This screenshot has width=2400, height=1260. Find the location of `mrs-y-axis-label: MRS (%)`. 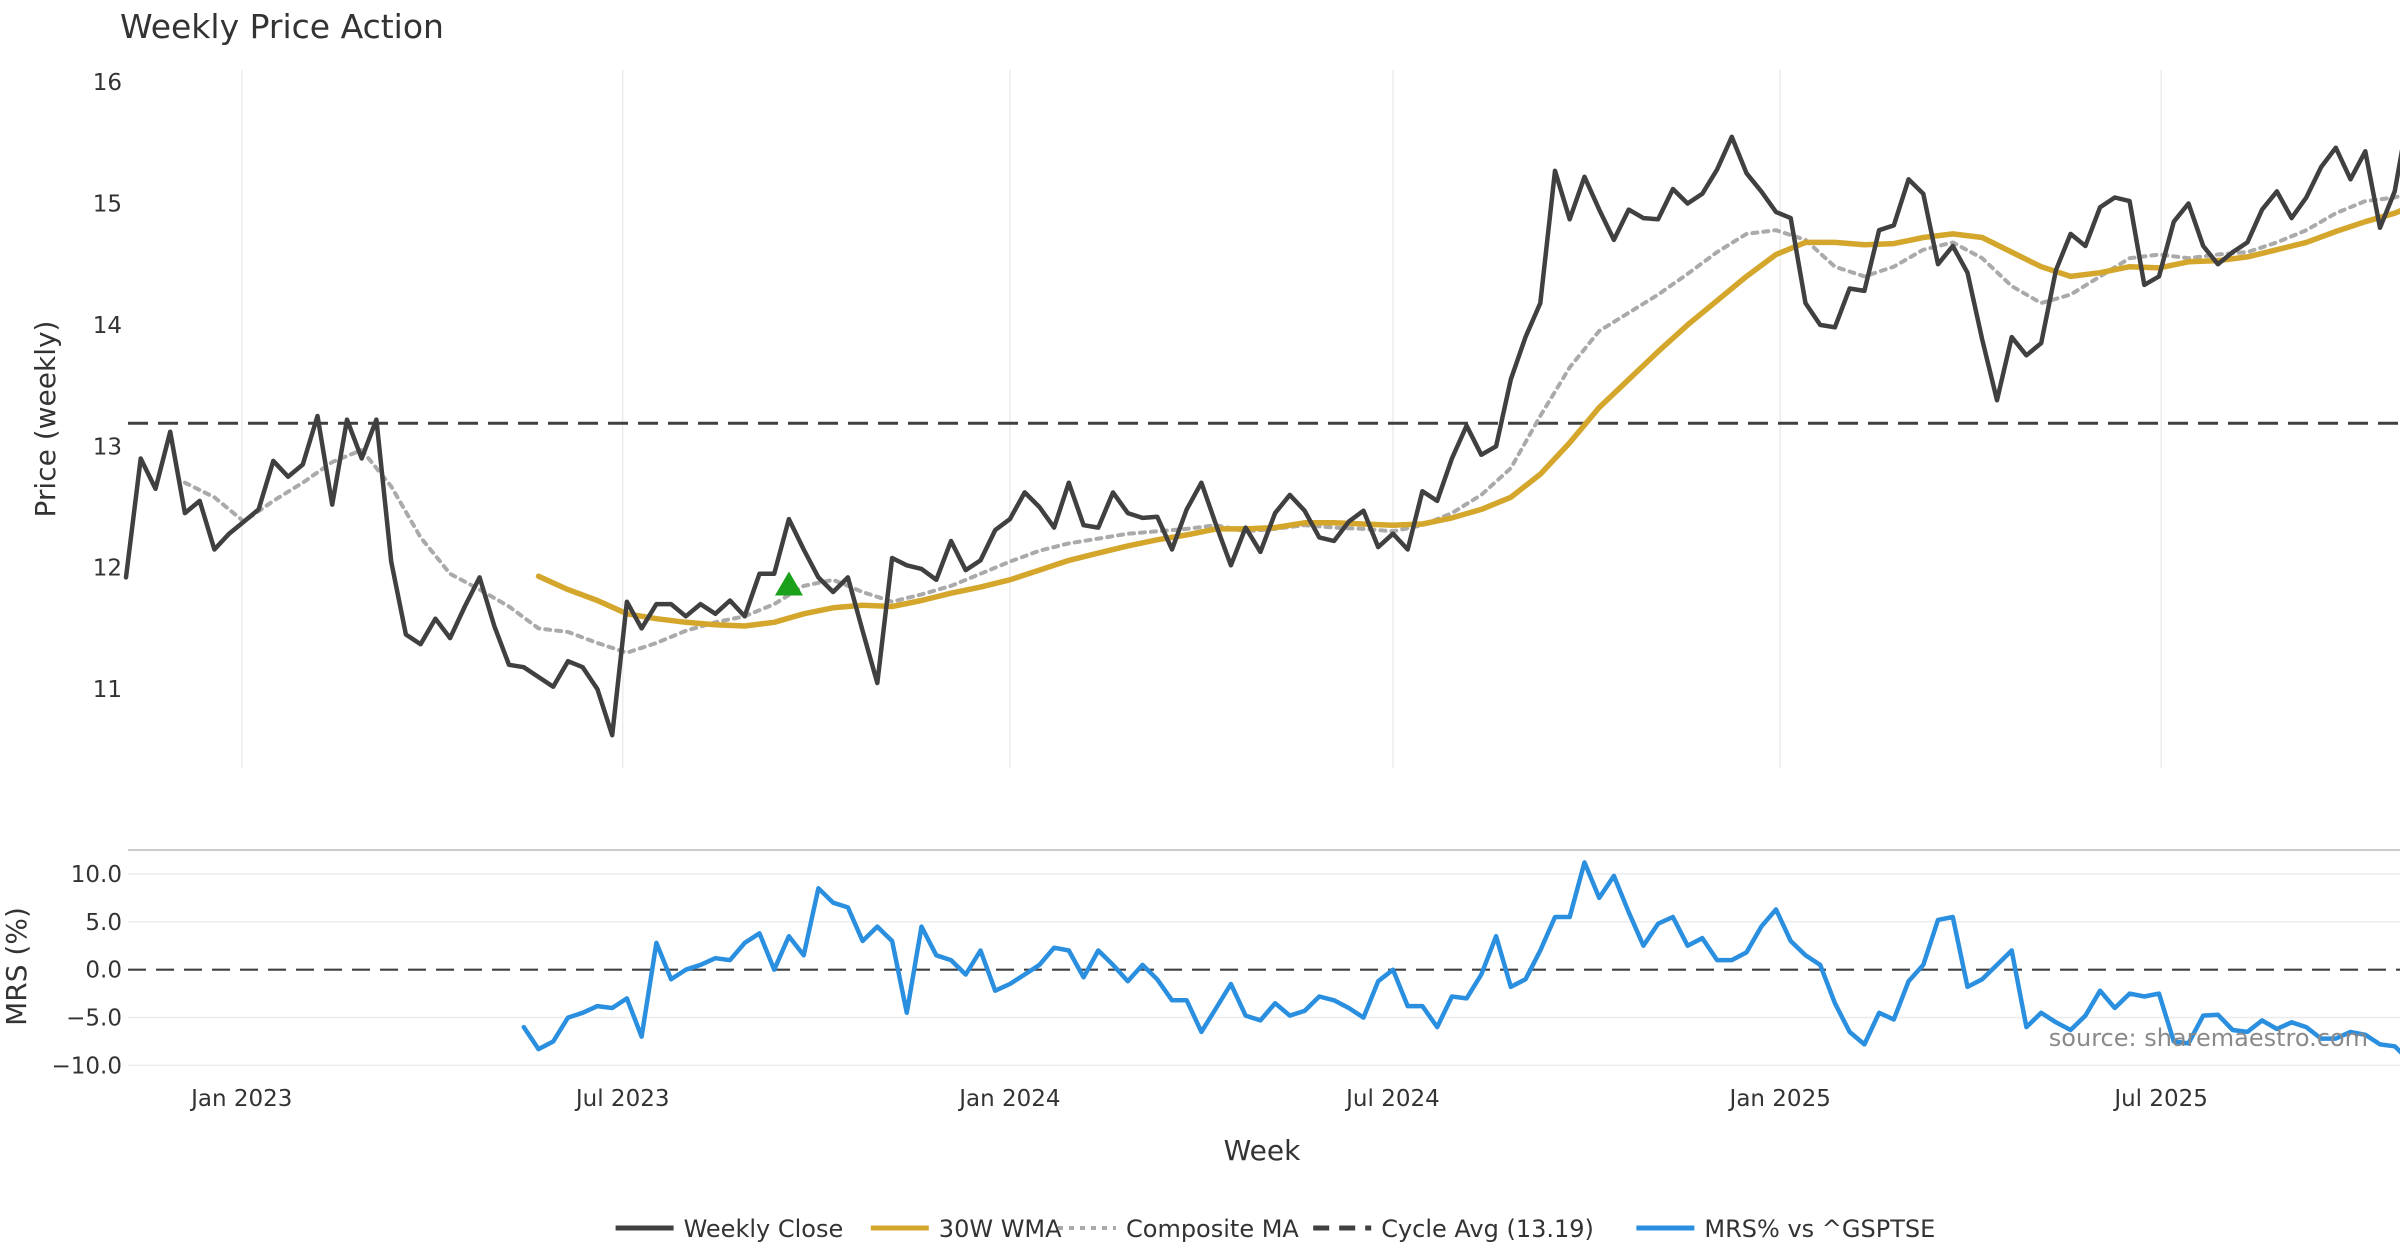

mrs-y-axis-label: MRS (%) is located at coordinates (16, 966).